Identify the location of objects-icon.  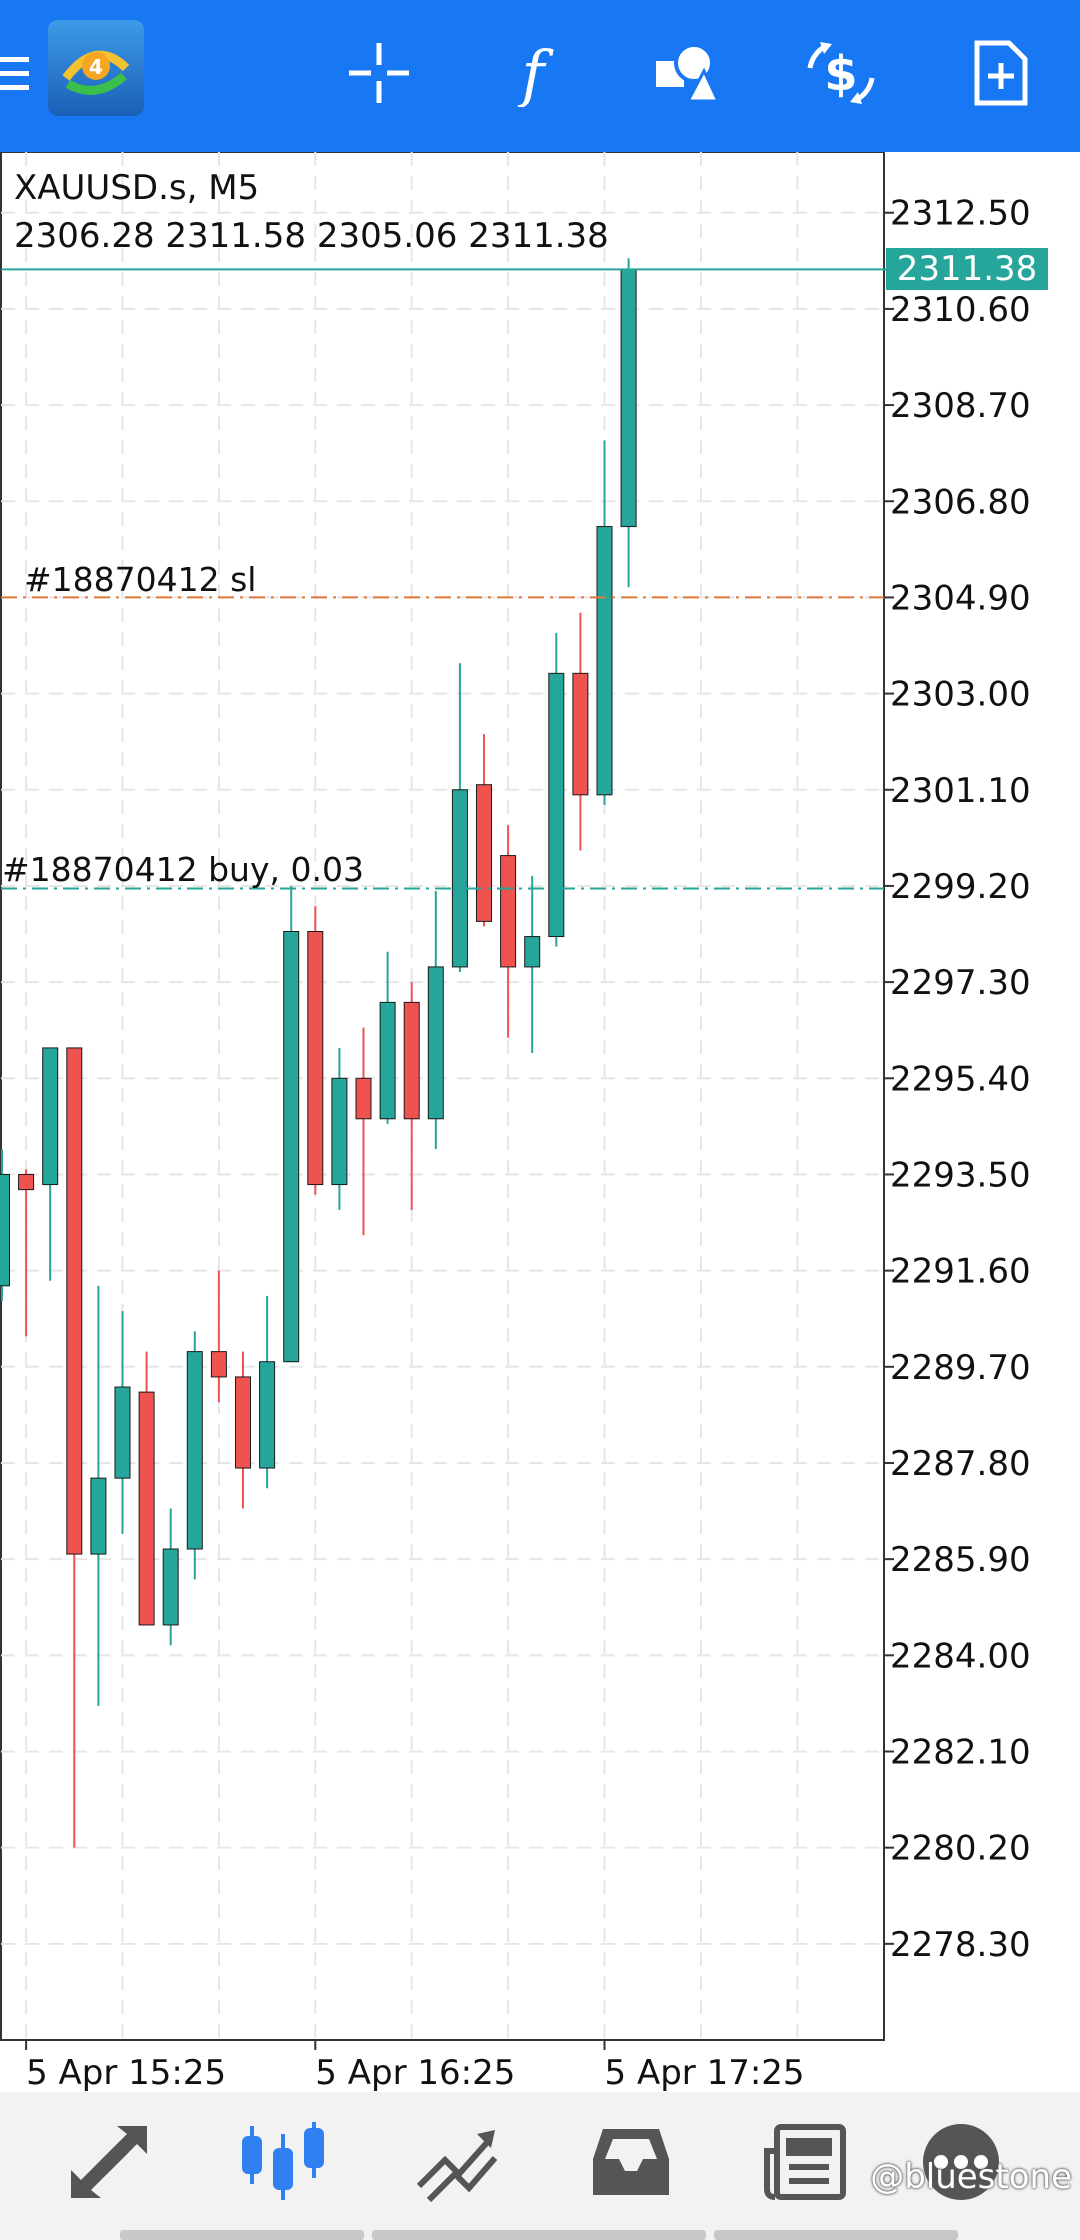
(687, 73).